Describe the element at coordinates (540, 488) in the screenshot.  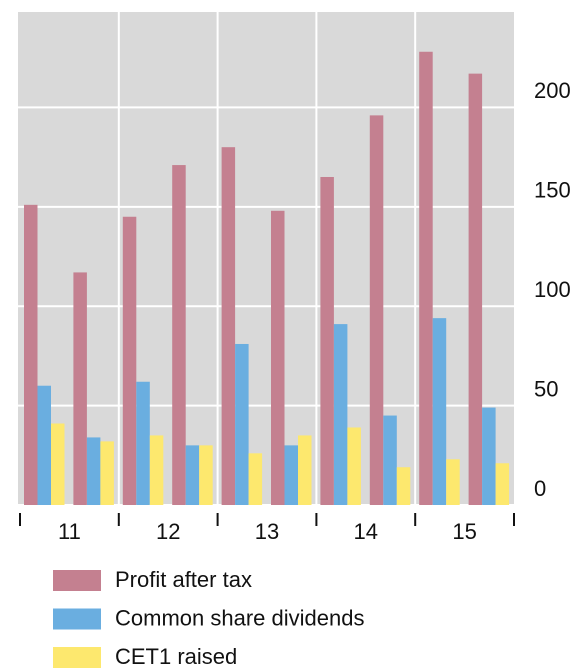
I see `y-tick-label: 0` at that location.